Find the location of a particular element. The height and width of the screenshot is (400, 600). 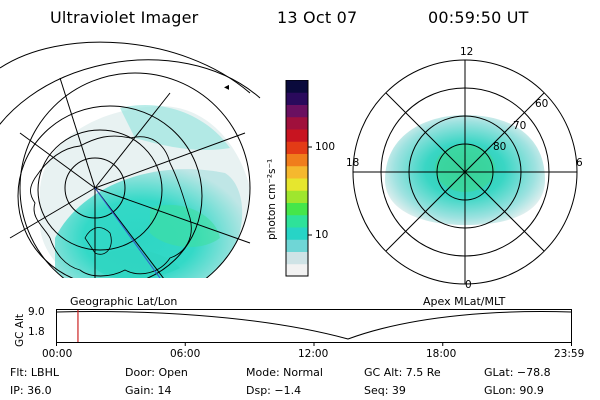

timeline-ytick-bottom: 1.8 is located at coordinates (36, 332).